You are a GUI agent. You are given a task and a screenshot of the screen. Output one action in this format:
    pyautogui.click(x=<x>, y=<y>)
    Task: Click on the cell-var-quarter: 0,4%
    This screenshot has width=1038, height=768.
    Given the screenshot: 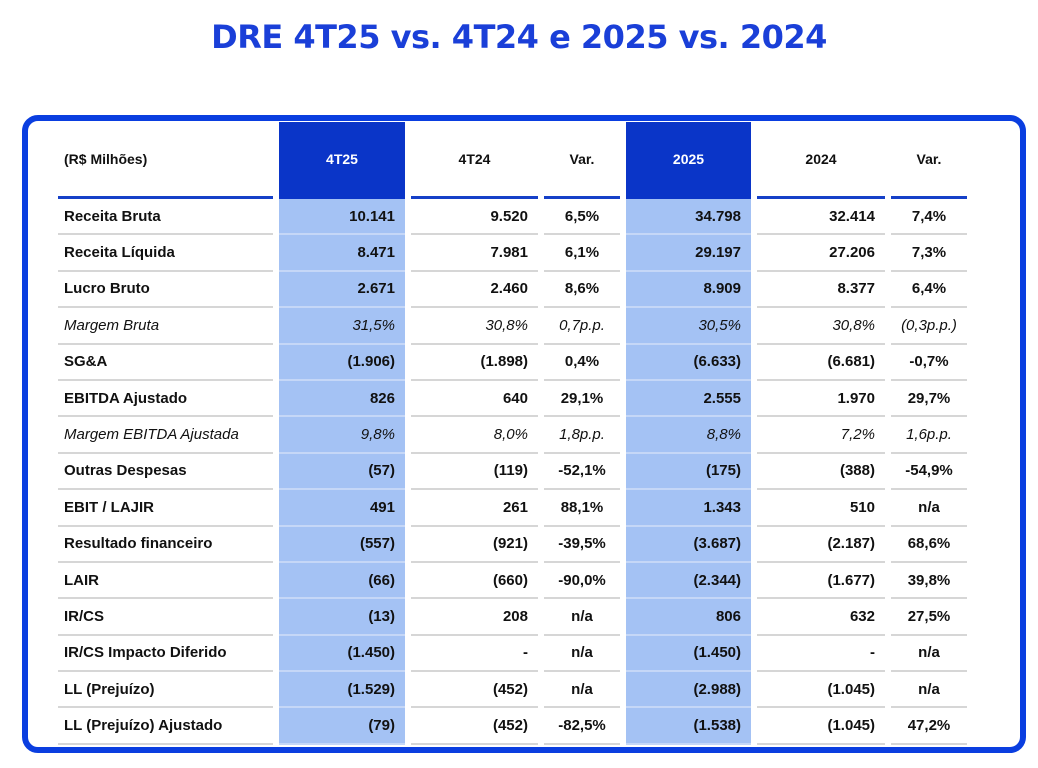 What is the action you would take?
    pyautogui.click(x=582, y=363)
    